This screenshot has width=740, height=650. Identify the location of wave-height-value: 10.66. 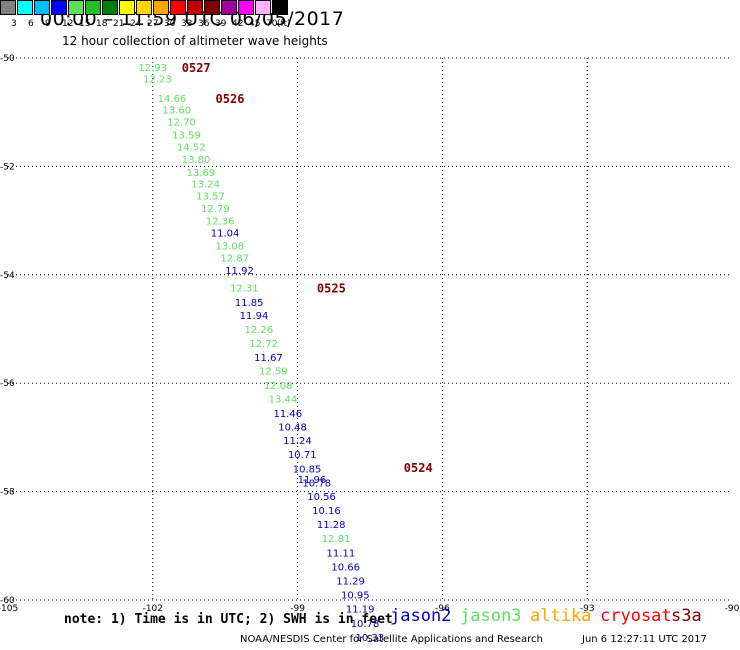
(345, 567).